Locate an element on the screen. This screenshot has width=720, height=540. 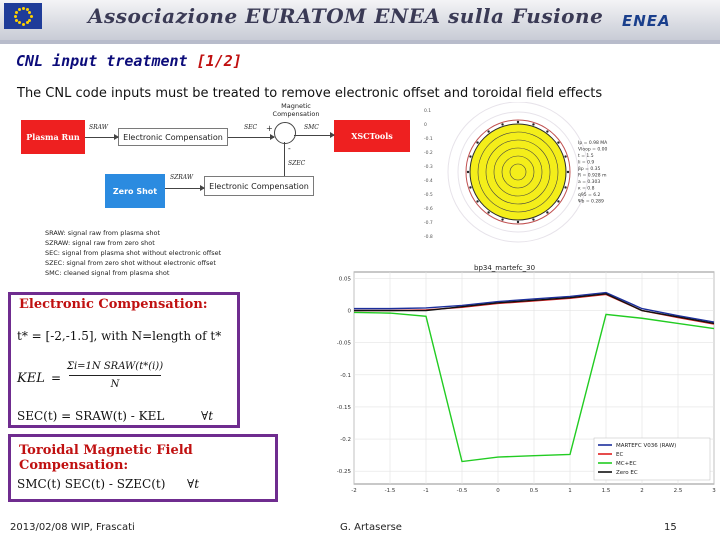
ts-x-tick-label: 0 is located at coordinates (498, 491).